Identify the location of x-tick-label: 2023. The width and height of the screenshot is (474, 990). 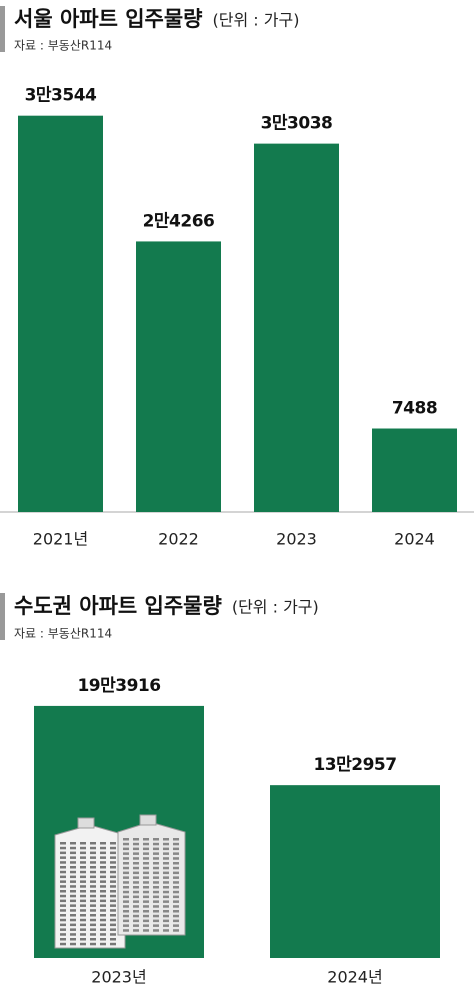
(296, 539).